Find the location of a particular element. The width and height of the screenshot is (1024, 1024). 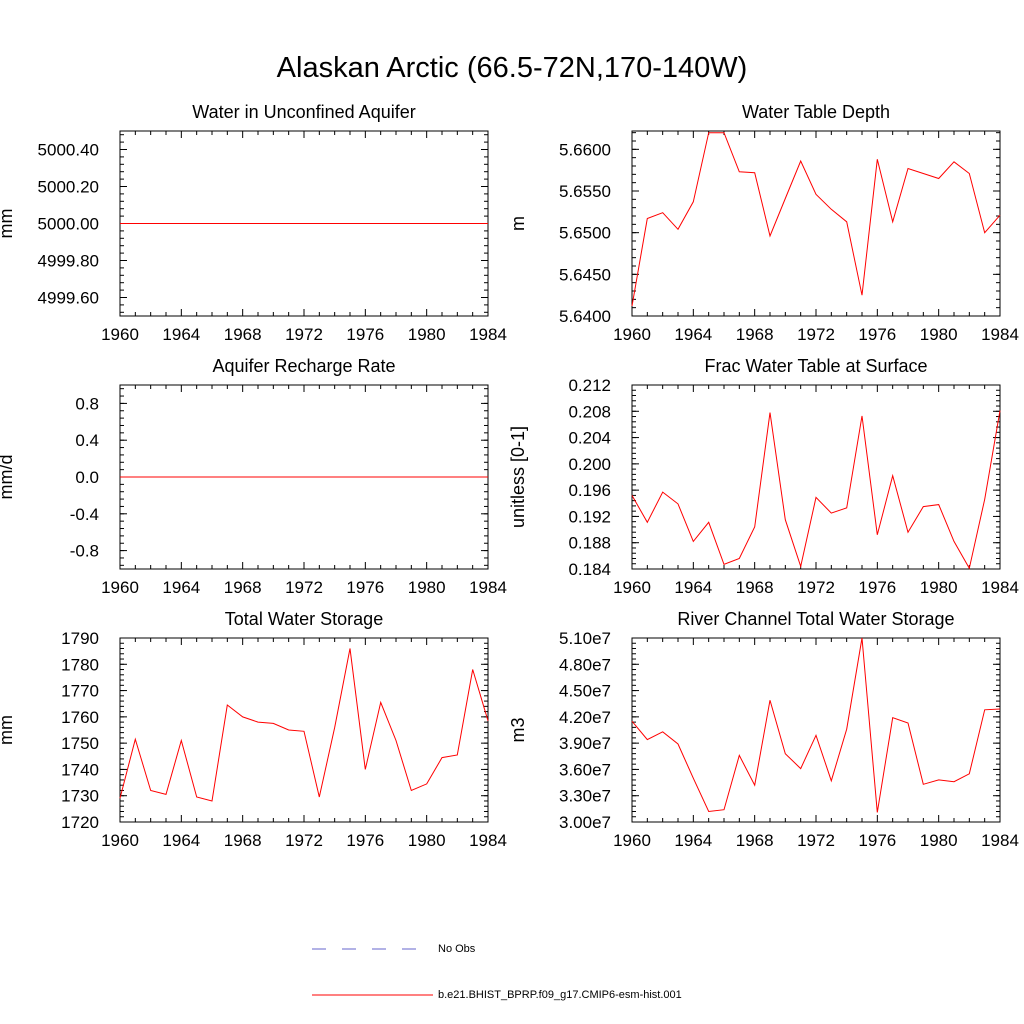

panel-title: Aquifer Recharge Rate is located at coordinates (303, 366).